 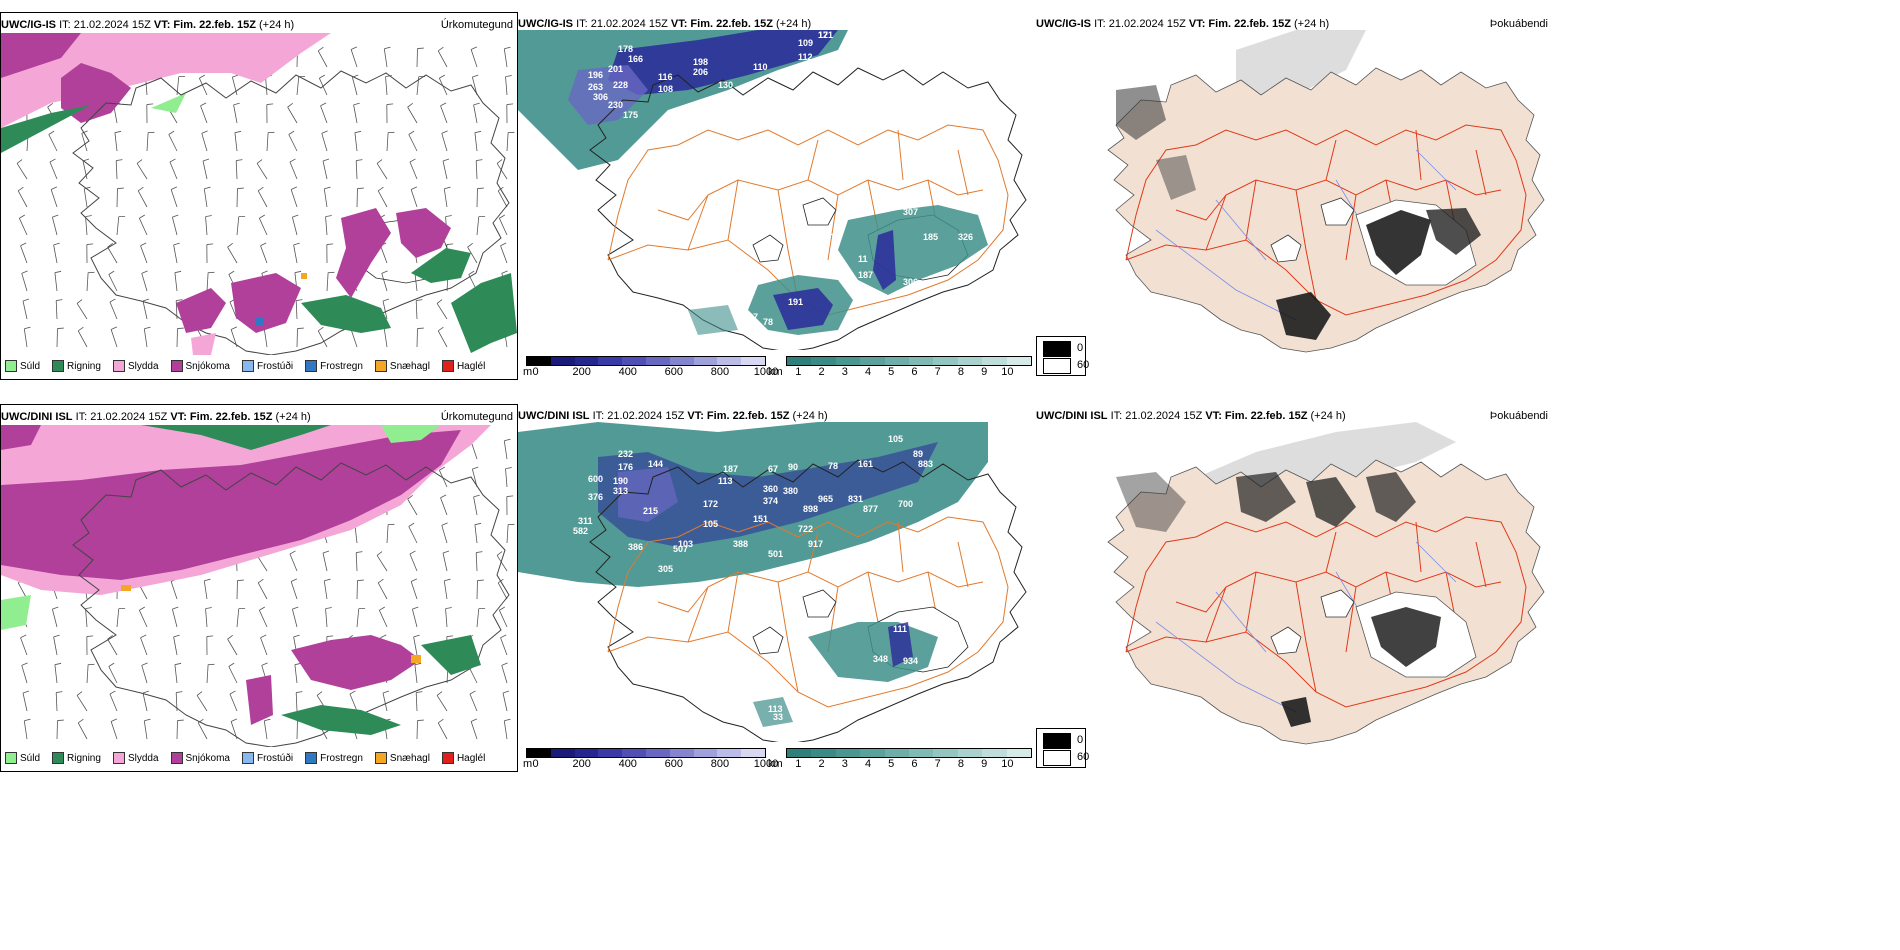 I want to click on visibility-value-label: 191, so click(x=795, y=302).